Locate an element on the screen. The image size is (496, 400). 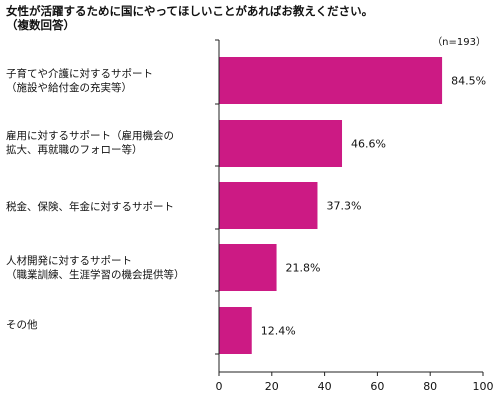
category-label-4: 人材開発に対するサポート （職業訓練、生涯学習の機会提供等） is located at coordinates (95, 268).